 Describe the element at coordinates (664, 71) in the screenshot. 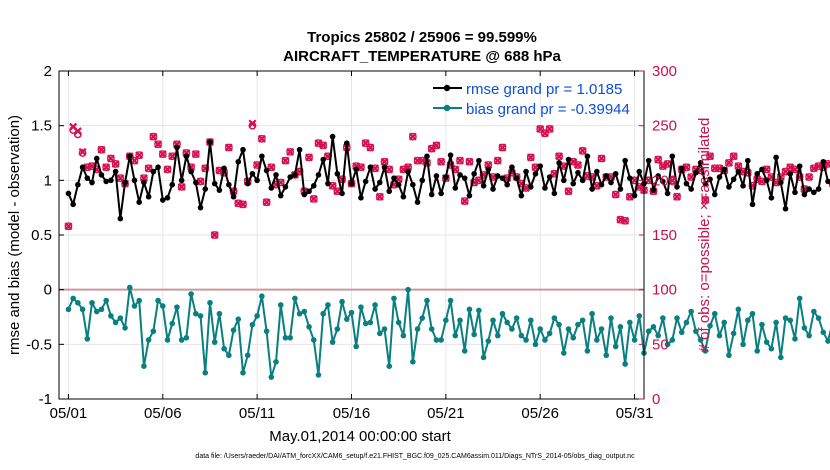

I see `right-y-tick-label-6: 300` at that location.